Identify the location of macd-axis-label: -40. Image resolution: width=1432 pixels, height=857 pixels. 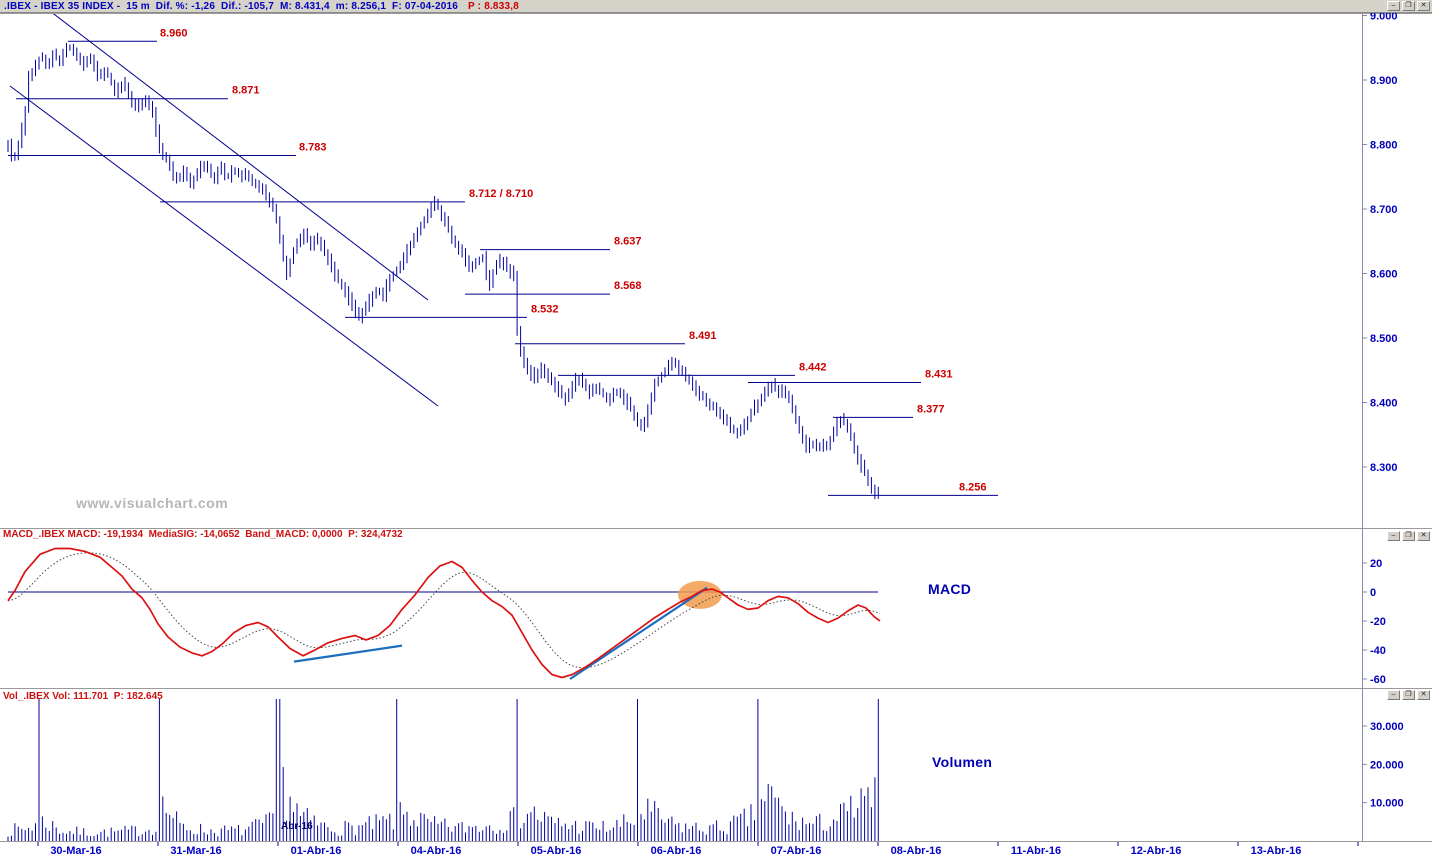
(1378, 651).